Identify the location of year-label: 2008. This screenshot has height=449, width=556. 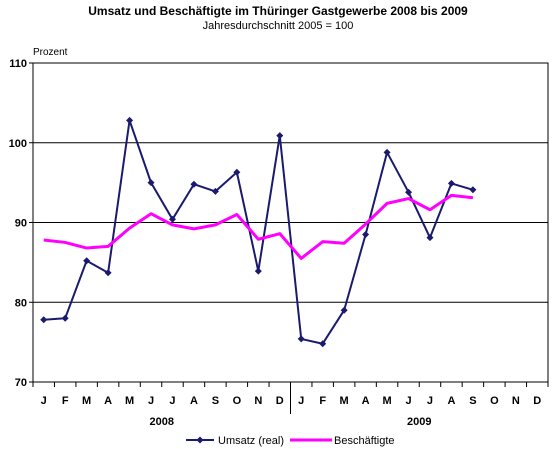
(162, 422).